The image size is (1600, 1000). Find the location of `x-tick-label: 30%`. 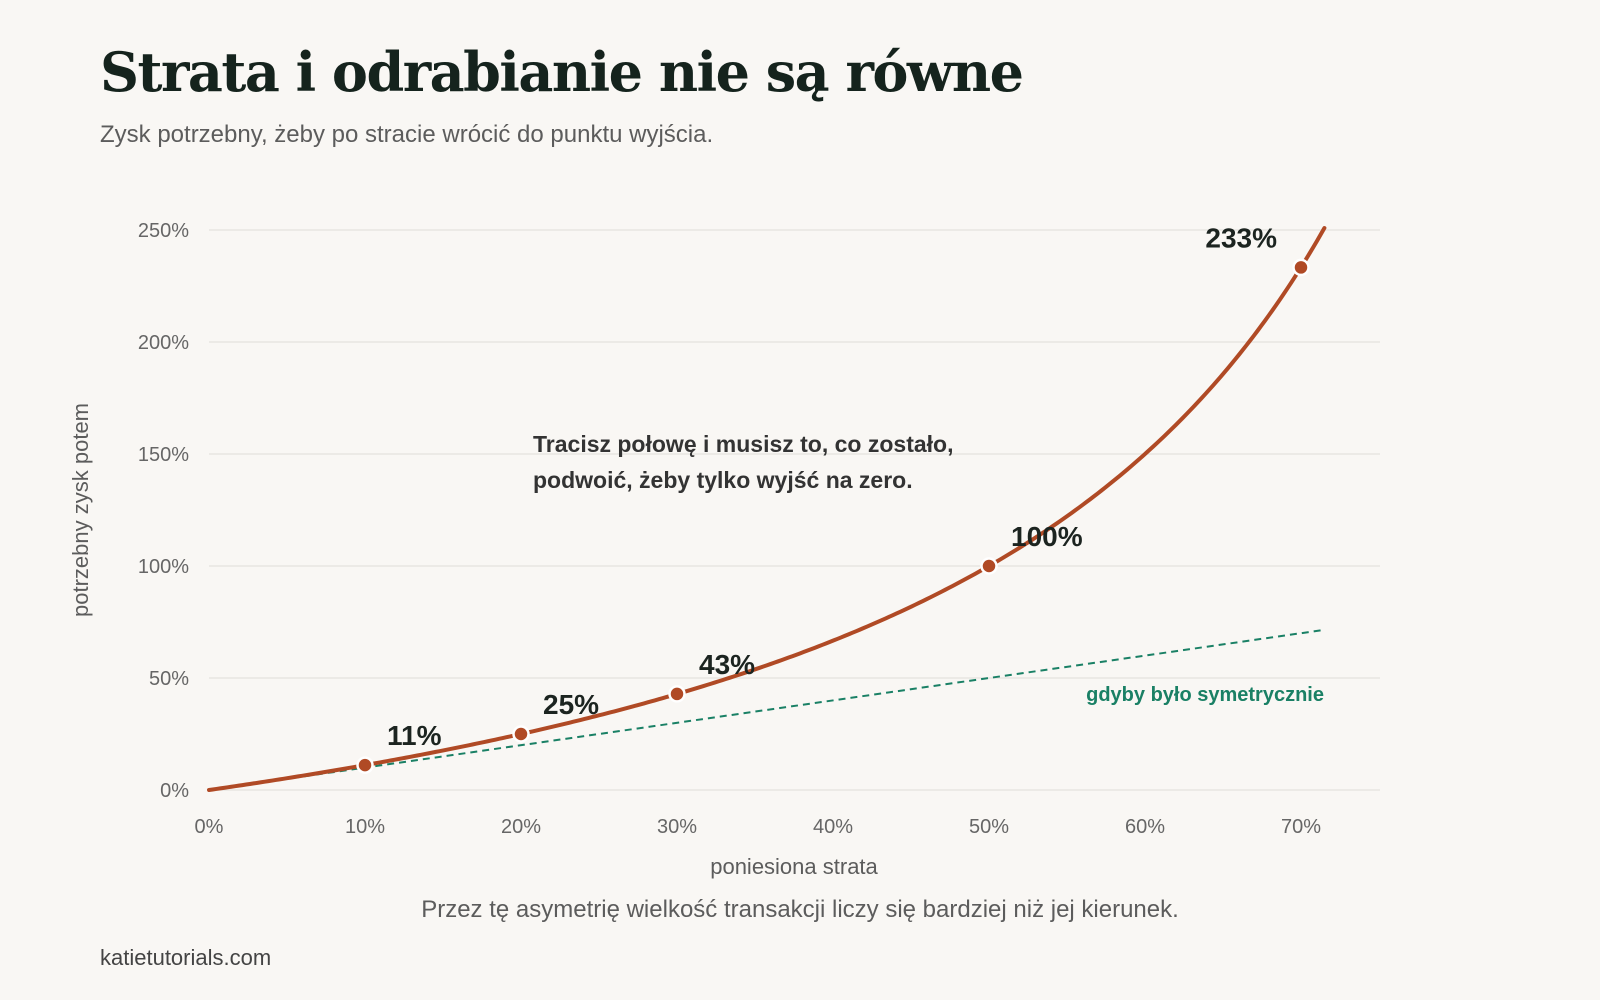

x-tick-label: 30% is located at coordinates (677, 827).